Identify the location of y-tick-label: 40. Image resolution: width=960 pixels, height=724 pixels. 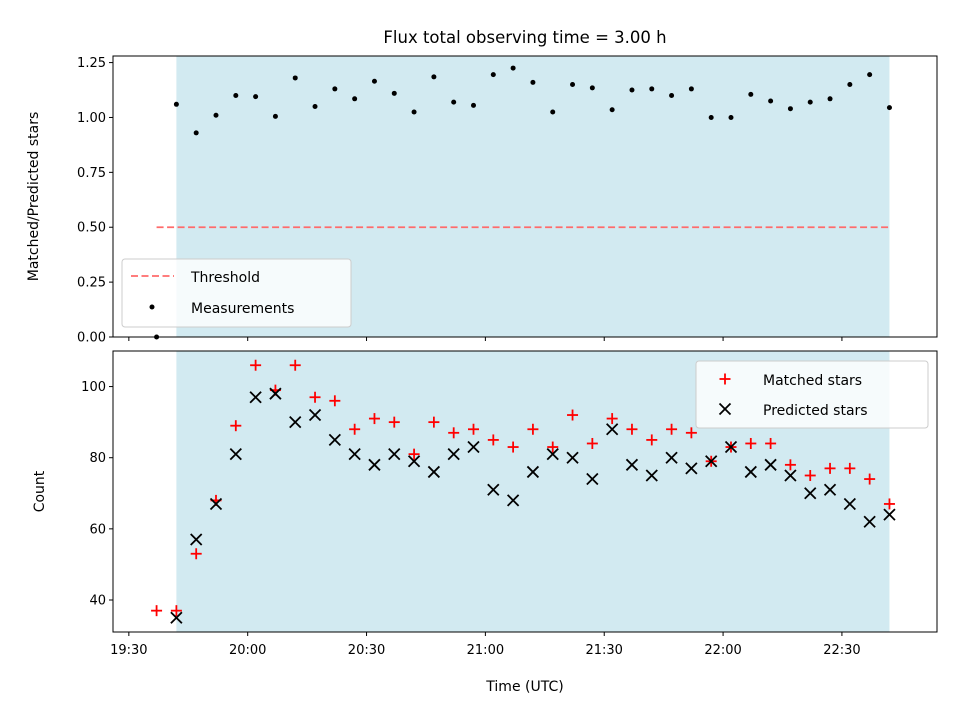
(97, 600).